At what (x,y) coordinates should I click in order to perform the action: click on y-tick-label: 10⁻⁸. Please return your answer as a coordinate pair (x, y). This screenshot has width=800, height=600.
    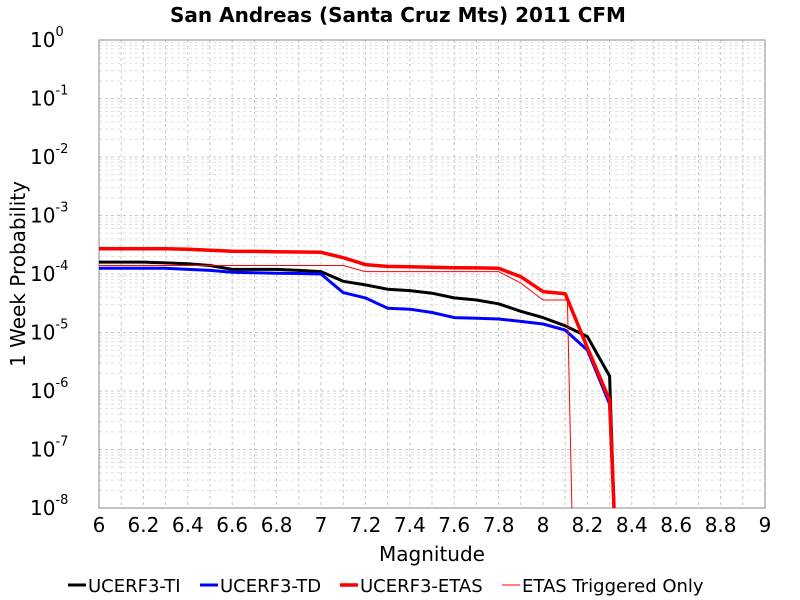
    Looking at the image, I should click on (49, 506).